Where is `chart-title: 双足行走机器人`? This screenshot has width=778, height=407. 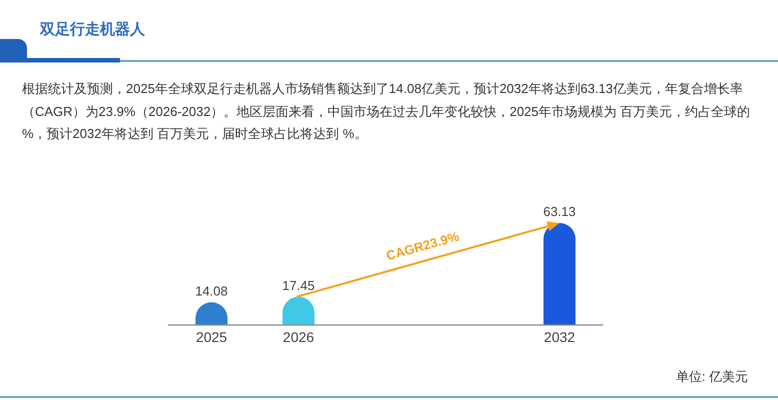
chart-title: 双足行走机器人 is located at coordinates (92, 29).